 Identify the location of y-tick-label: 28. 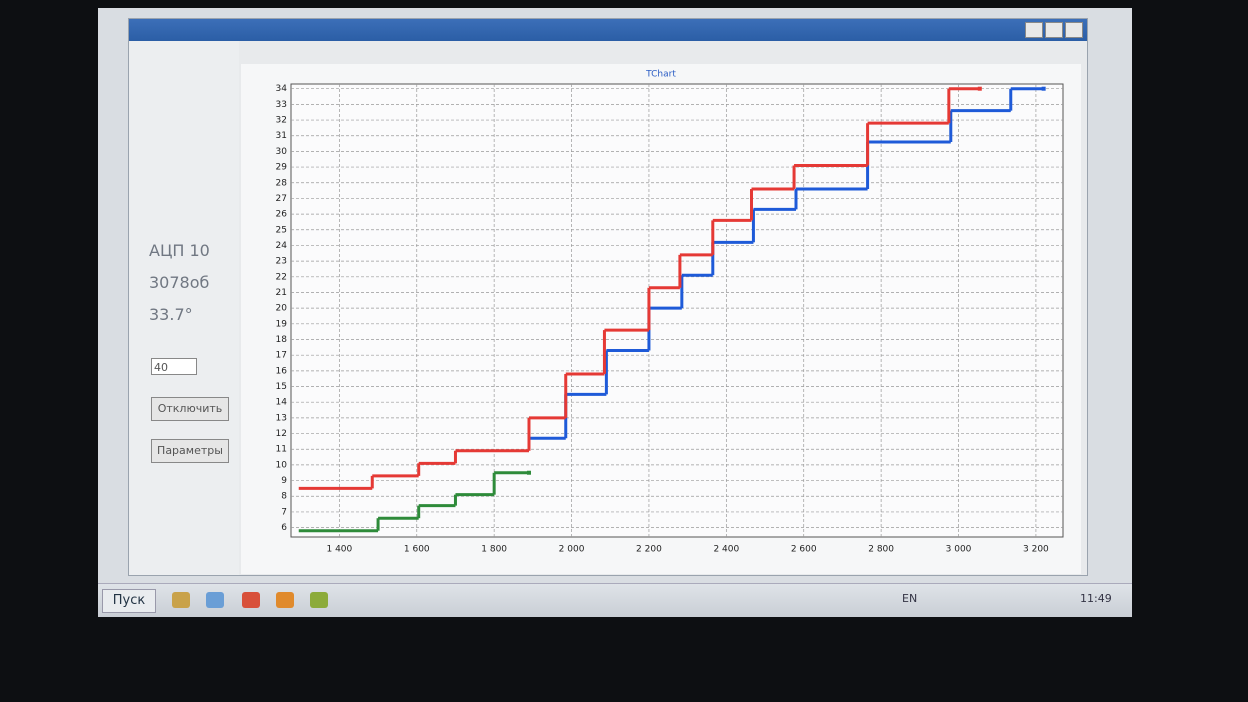
(282, 183).